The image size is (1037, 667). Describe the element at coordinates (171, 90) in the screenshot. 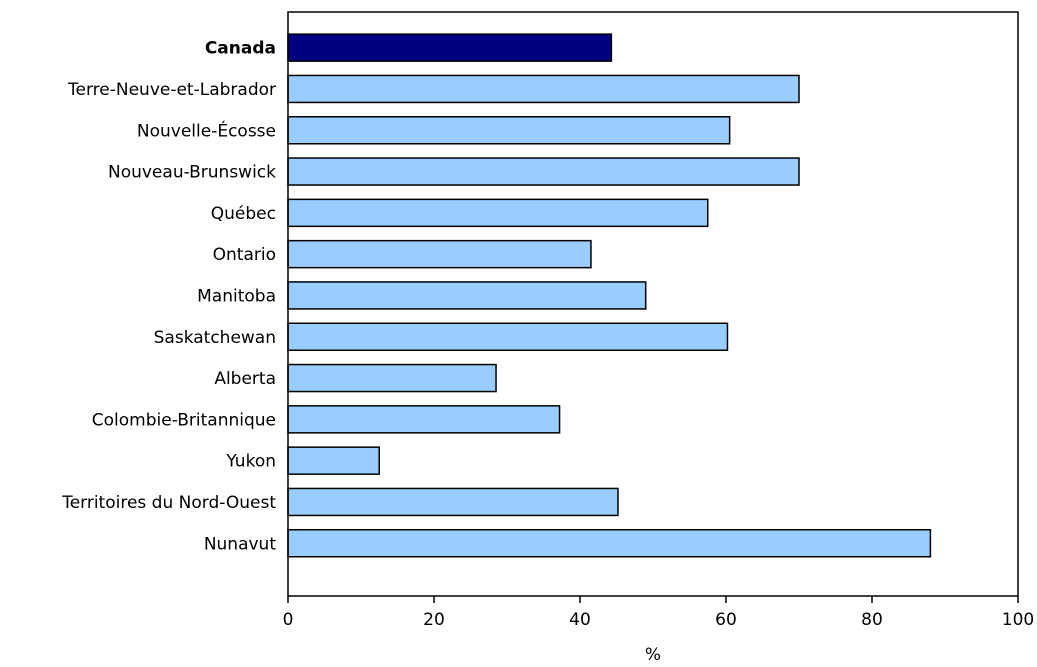

I see `category-label-terre-neuve-et-labrador: Terre-Neuve-et-Labrador` at that location.